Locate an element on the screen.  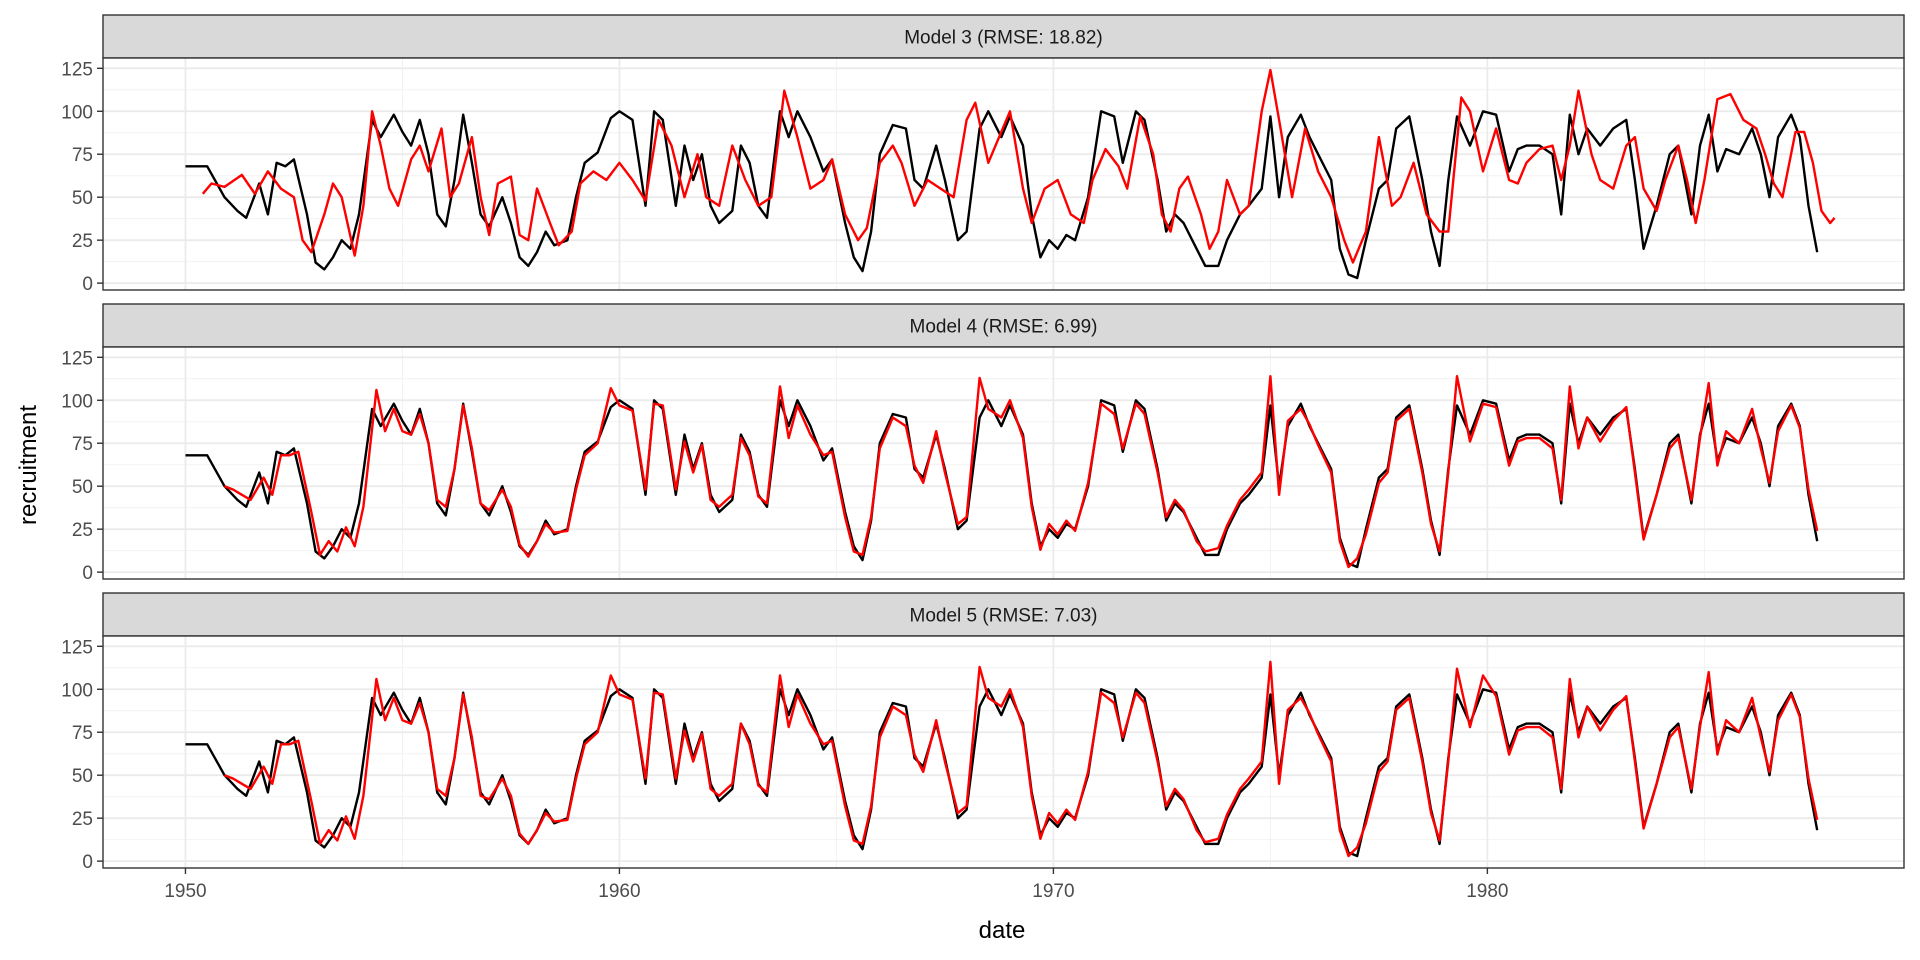
panel-title: Model 4 (RMSE: 6.99) is located at coordinates (1004, 327).